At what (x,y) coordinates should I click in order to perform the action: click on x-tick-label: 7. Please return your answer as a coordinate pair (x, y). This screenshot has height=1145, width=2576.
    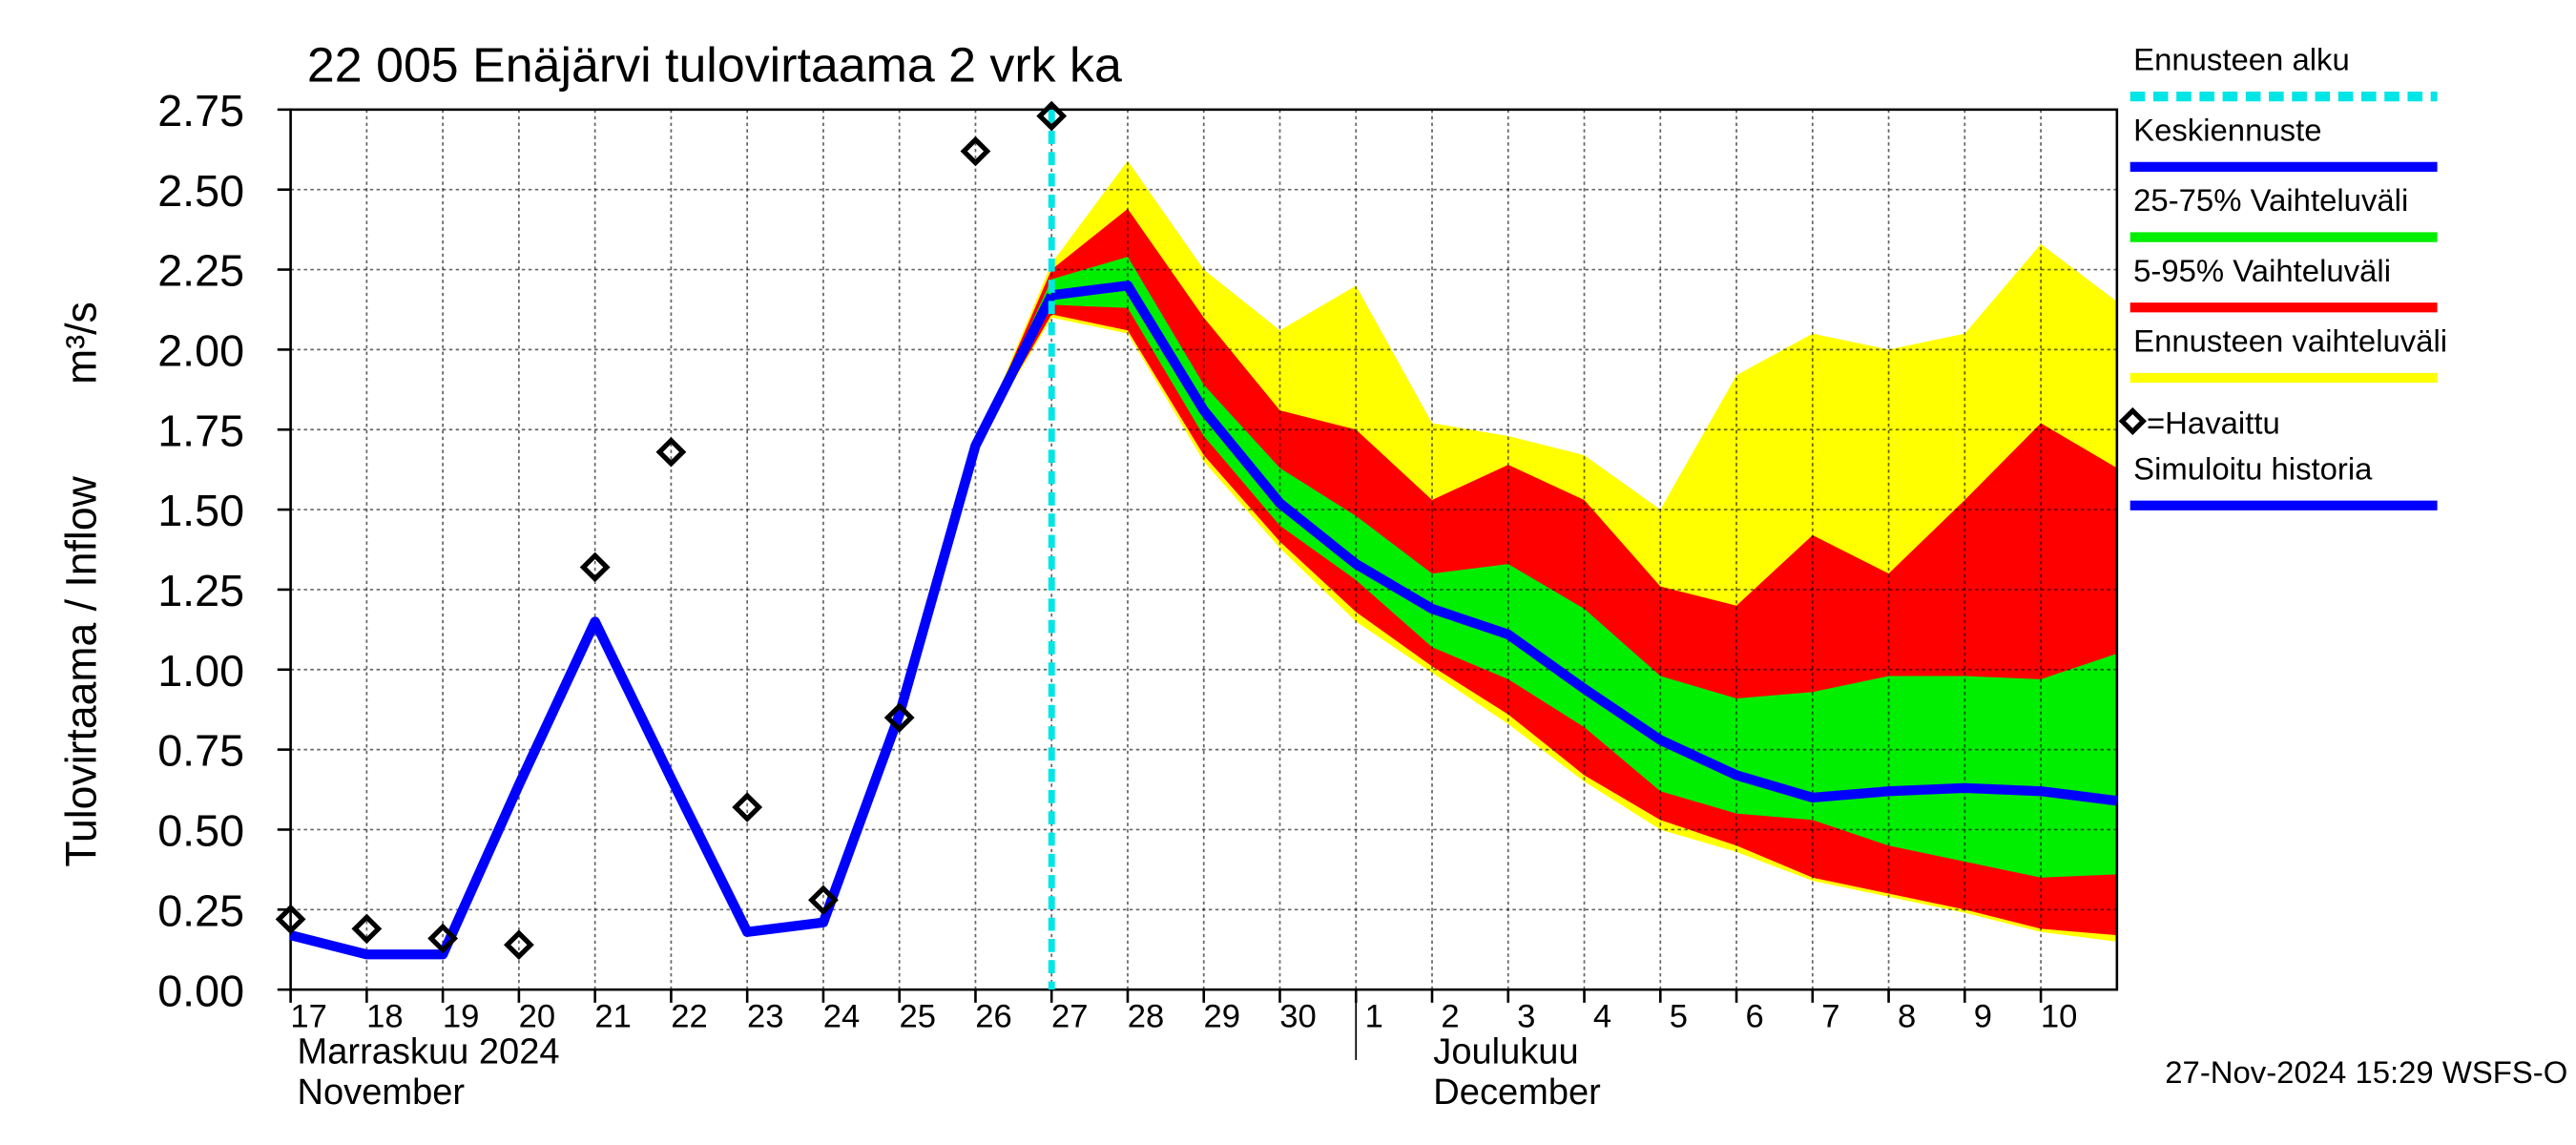
    Looking at the image, I should click on (1830, 1017).